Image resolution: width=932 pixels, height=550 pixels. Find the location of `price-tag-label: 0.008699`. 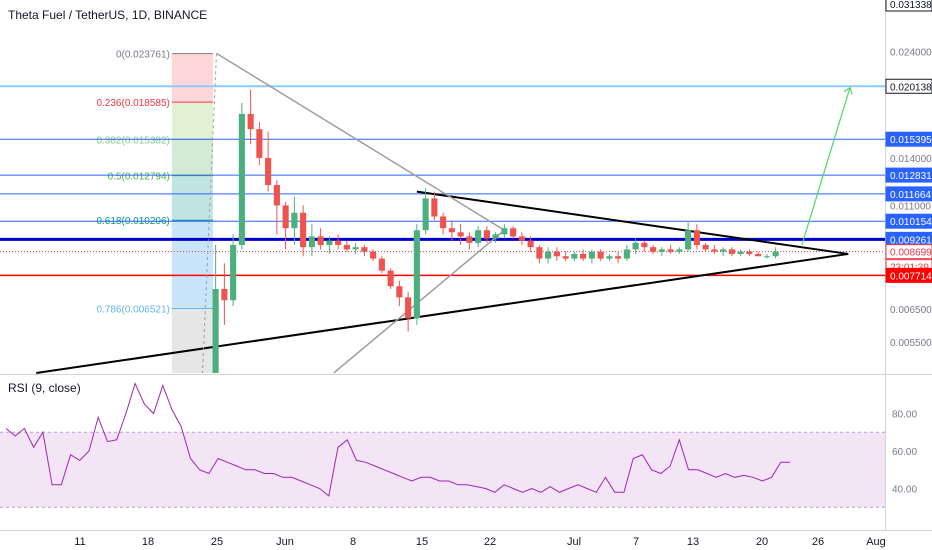

price-tag-label: 0.008699 is located at coordinates (911, 253).